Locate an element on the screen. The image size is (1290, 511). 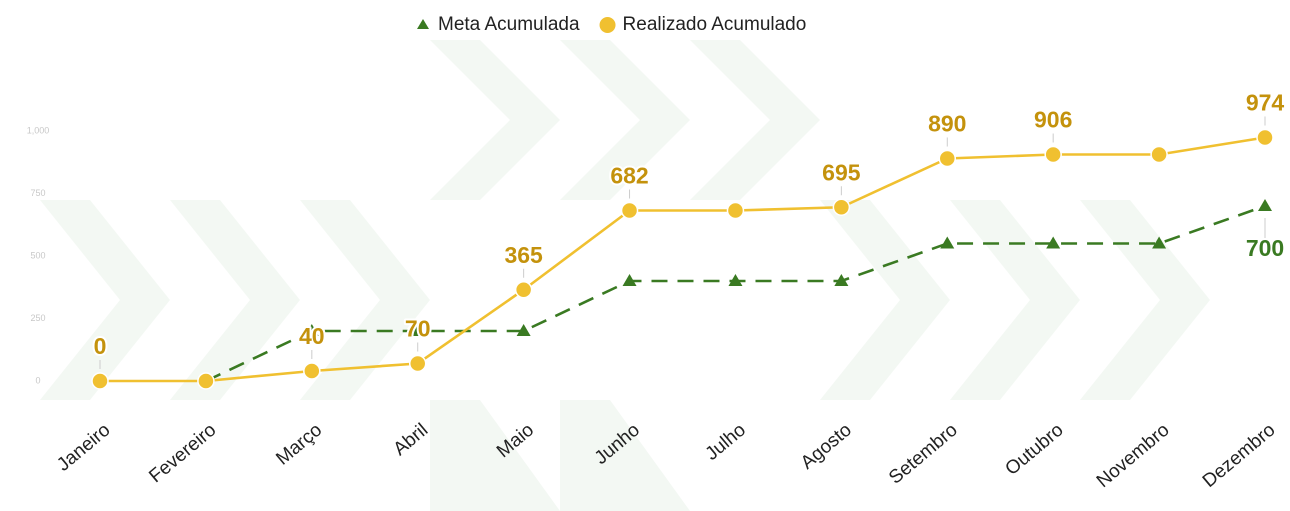
x-tick-label: Janeiro is located at coordinates (83, 448).